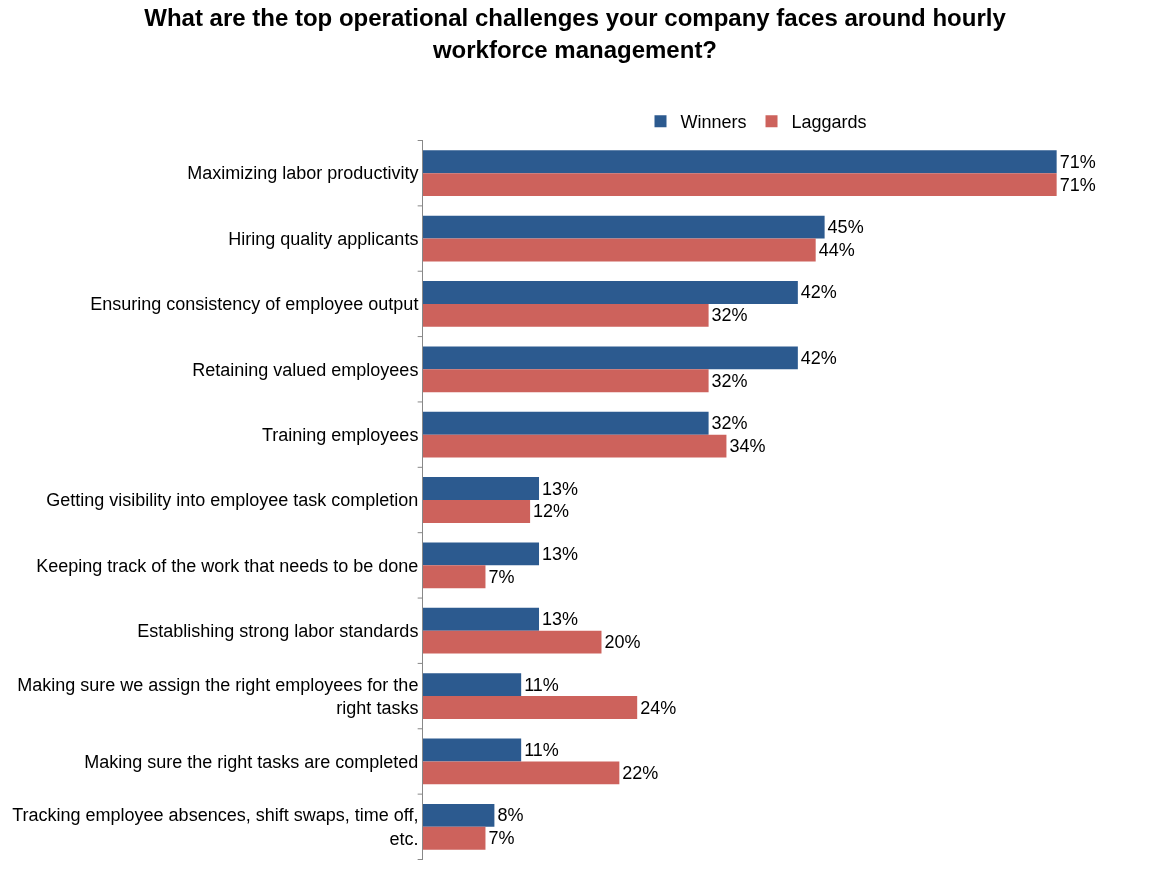 The image size is (1154, 886). Describe the element at coordinates (713, 122) in the screenshot. I see `legend-label: Winners` at that location.